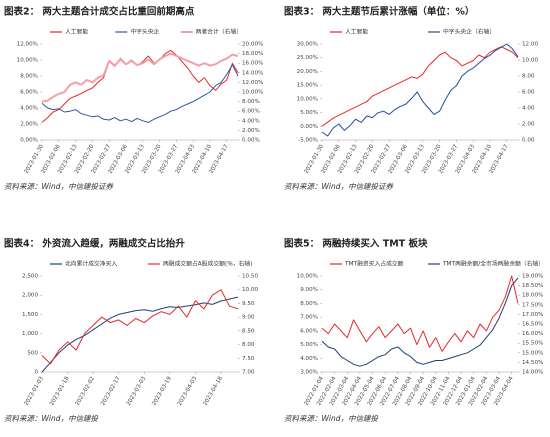 The image size is (550, 437). I want to click on legend-label: TMT两融余额/全市场两融余额（右轴）, so click(493, 264).